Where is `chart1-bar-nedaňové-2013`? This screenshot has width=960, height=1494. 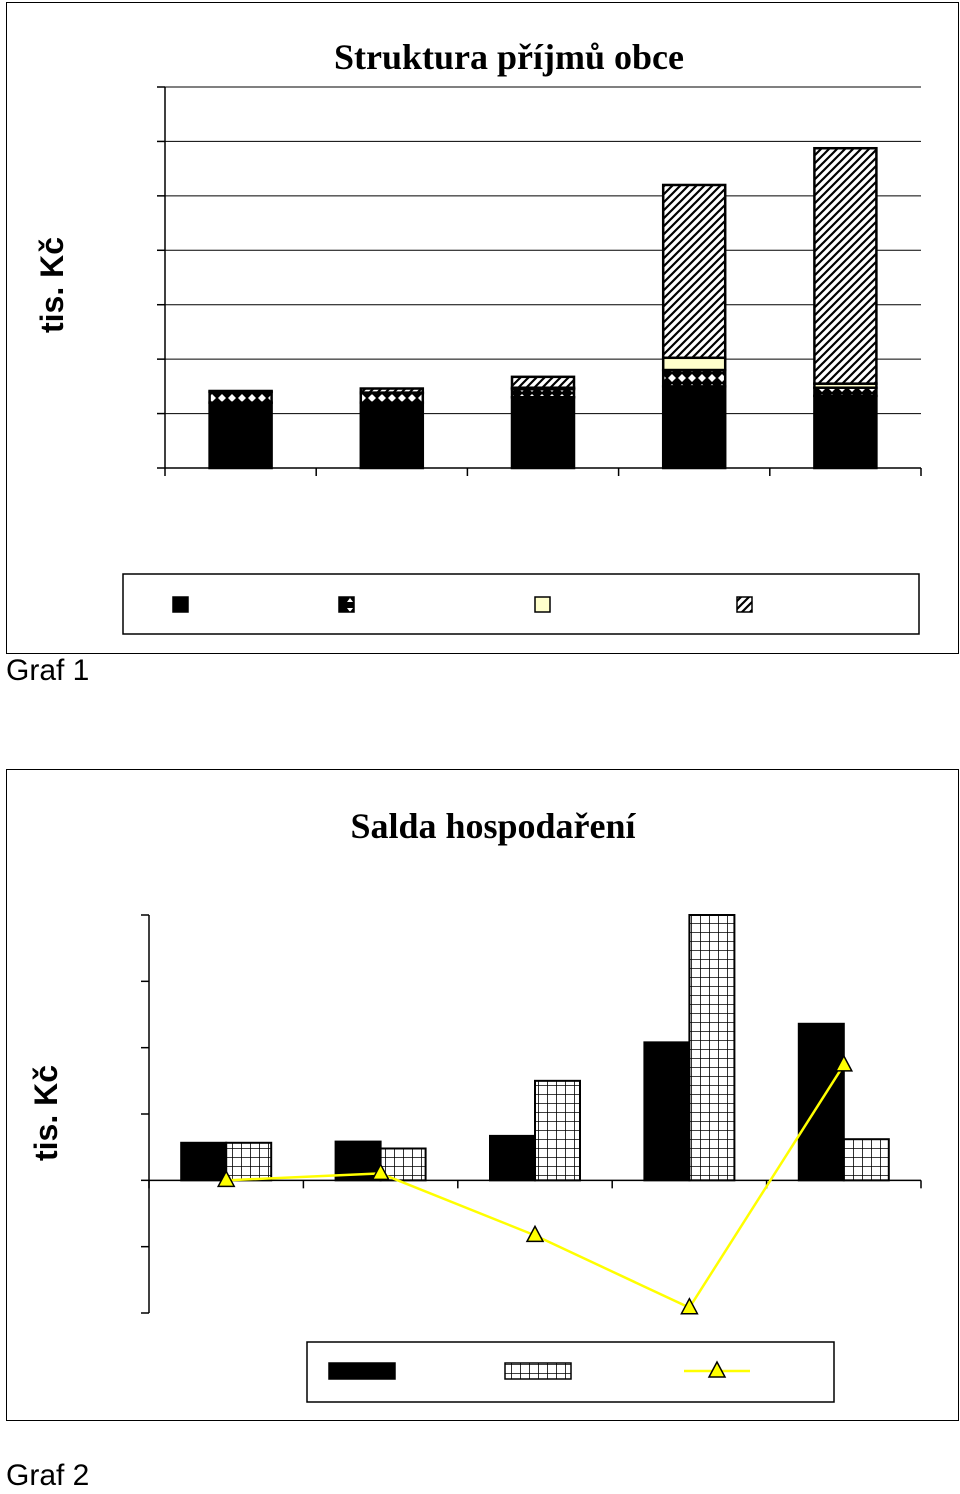 chart1-bar-nedaňové-2013 is located at coordinates (694, 378).